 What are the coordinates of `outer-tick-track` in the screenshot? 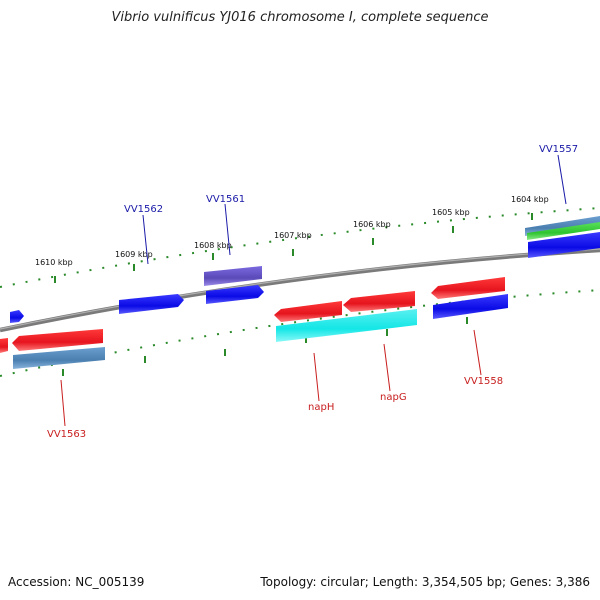 It's located at (300, 247).